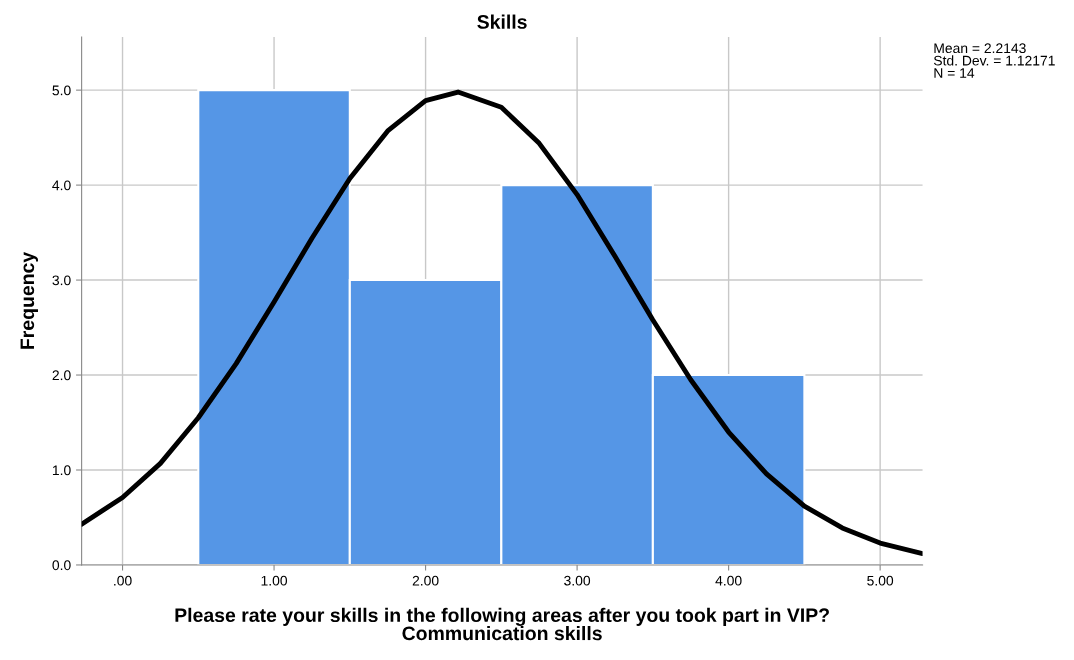 Image resolution: width=1074 pixels, height=660 pixels. Describe the element at coordinates (29, 300) in the screenshot. I see `y-axis-title: Frequency` at that location.